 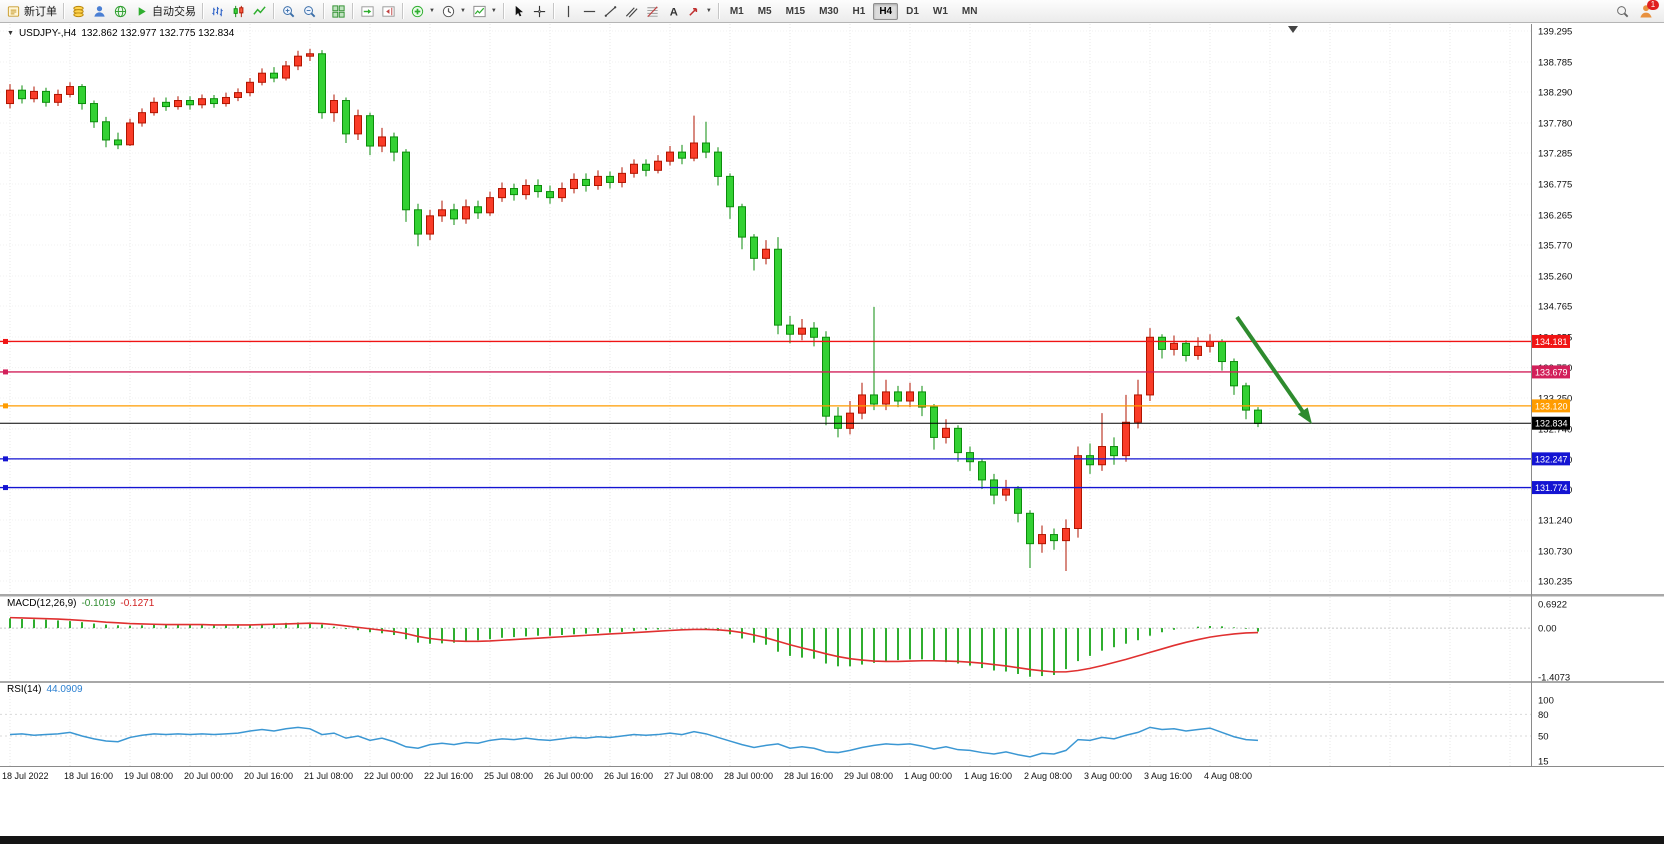 I want to click on arrows-tool-button: ▼, so click(x=699, y=11).